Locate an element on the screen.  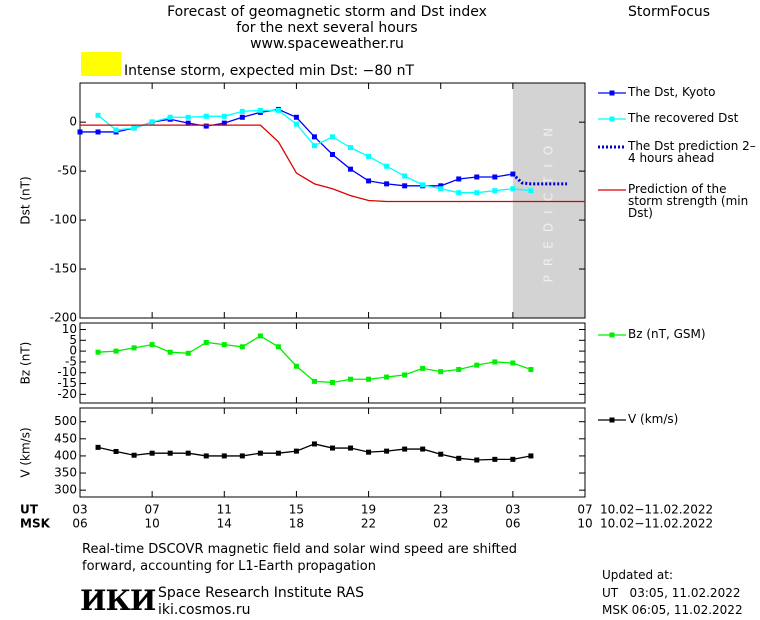
y-axis-label: Bz (nT) is located at coordinates (26, 363).